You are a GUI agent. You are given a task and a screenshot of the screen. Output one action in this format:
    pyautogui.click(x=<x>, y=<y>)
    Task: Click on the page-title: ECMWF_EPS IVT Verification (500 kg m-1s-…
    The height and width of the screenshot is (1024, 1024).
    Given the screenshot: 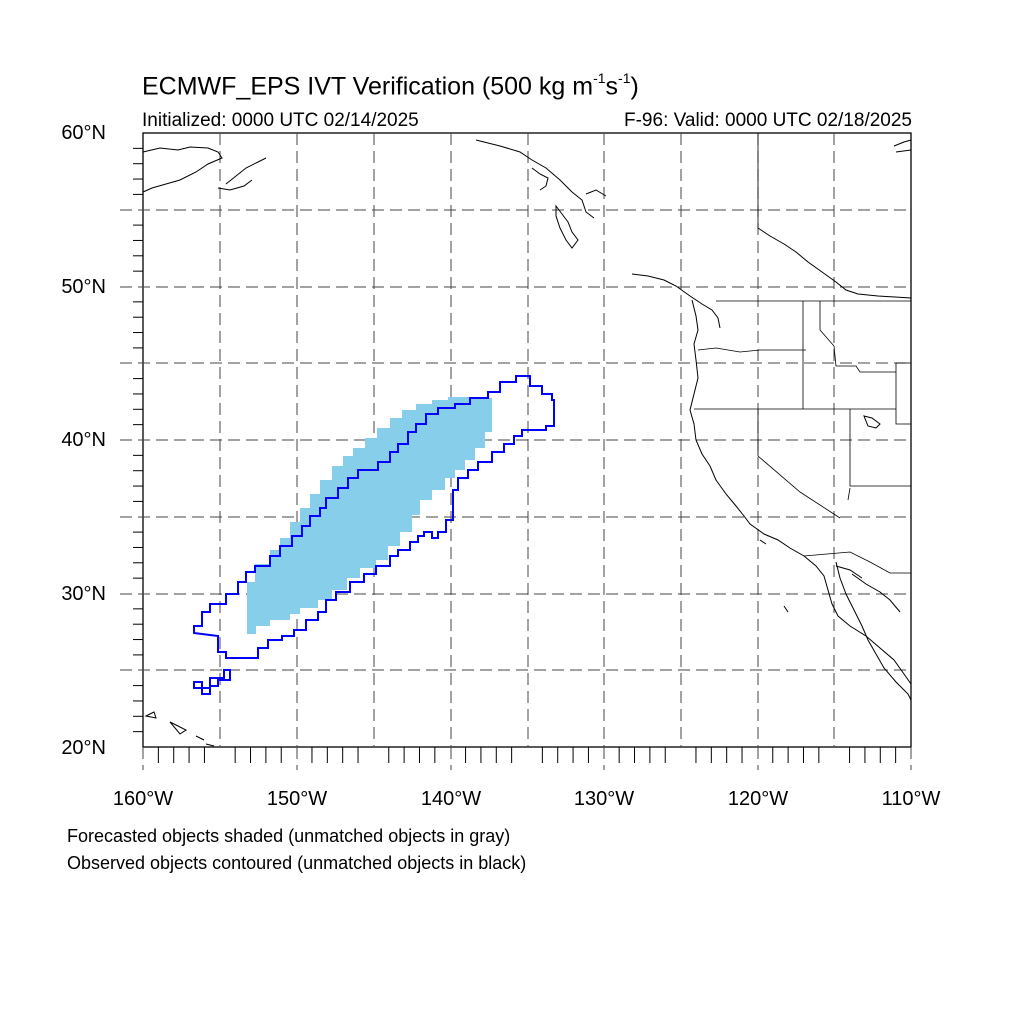 What is the action you would take?
    pyautogui.click(x=390, y=85)
    